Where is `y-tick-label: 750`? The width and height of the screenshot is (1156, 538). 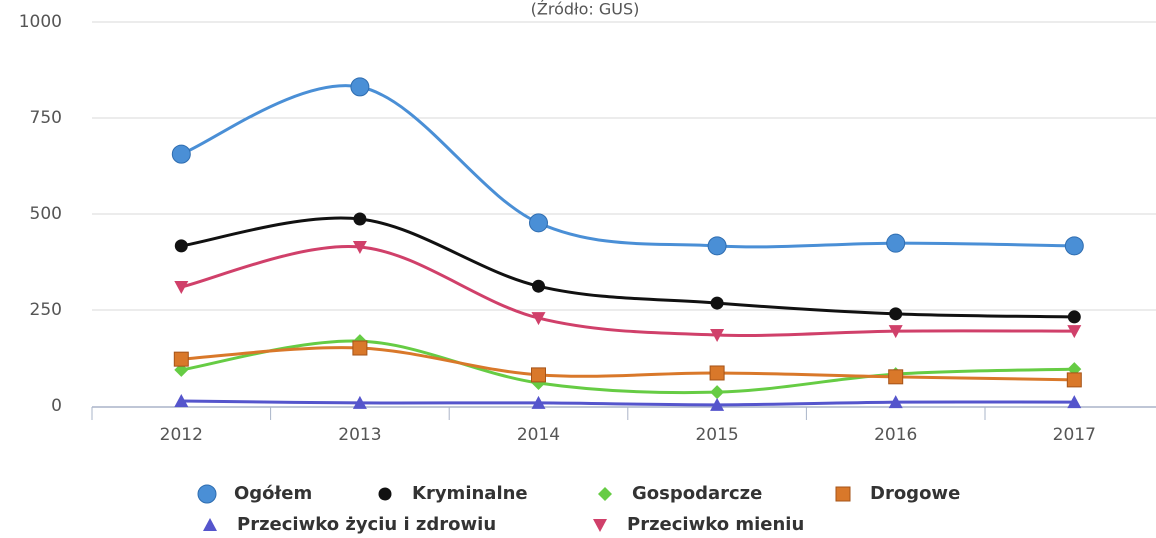
y-tick-label: 750 is located at coordinates (46, 118).